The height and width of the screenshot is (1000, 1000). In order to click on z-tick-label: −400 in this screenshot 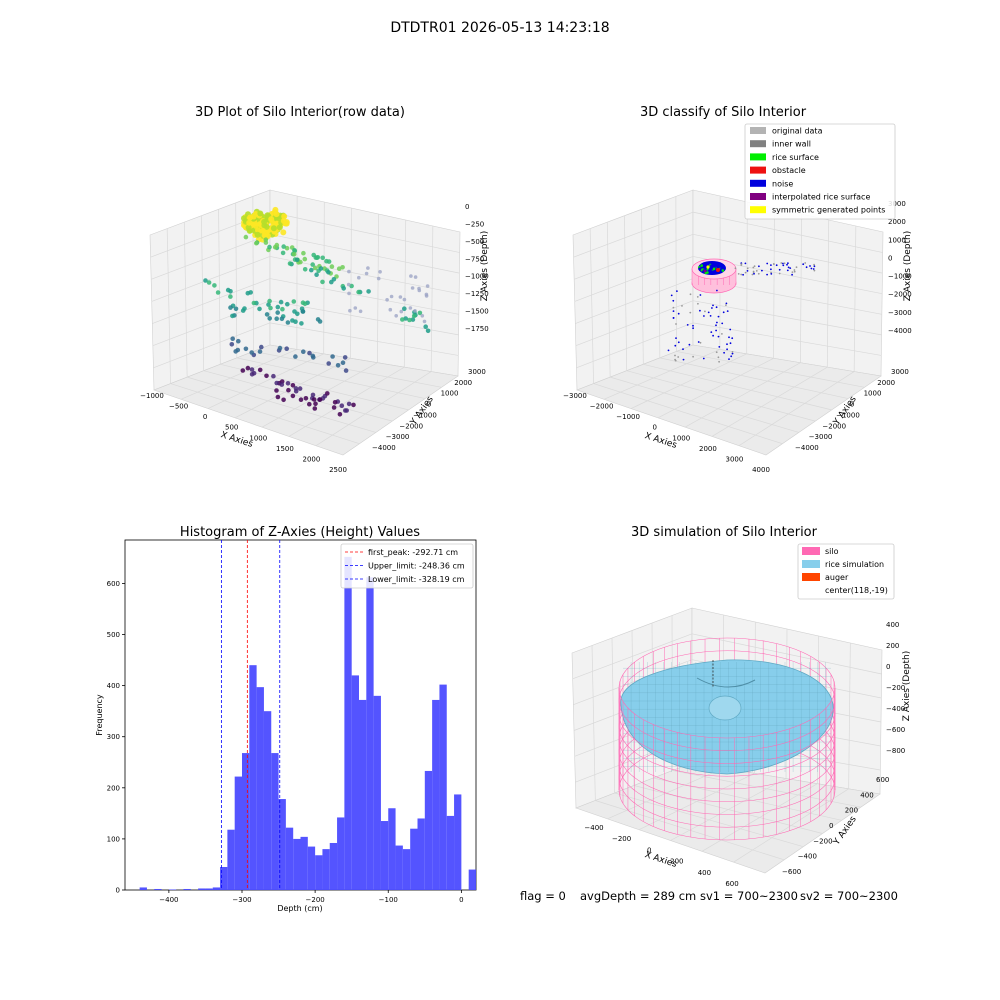, I will do `click(895, 709)`.